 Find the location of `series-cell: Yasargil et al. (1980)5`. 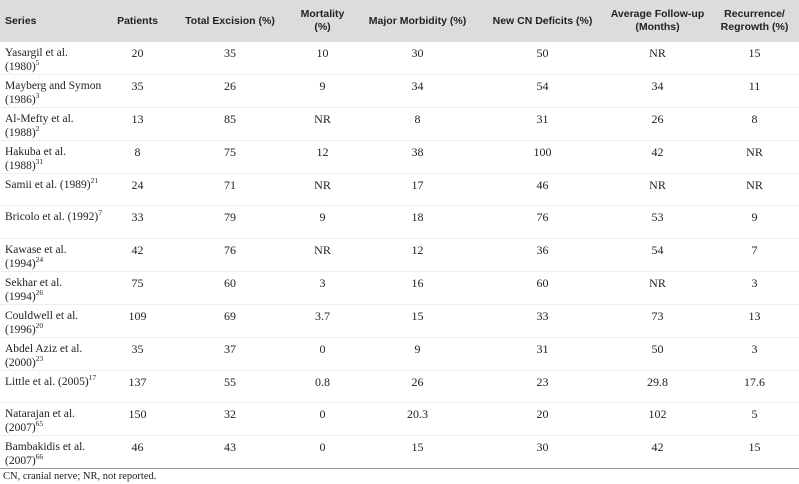

series-cell: Yasargil et al. (1980)5 is located at coordinates (52, 58).